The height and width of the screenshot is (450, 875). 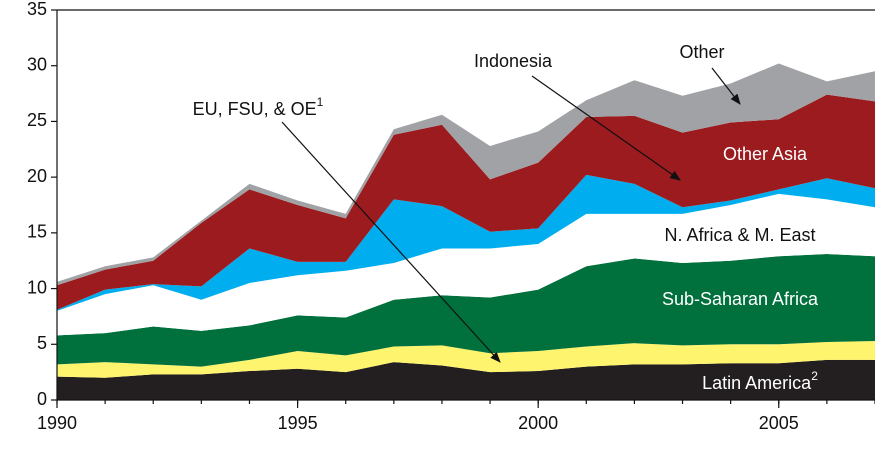 What do you see at coordinates (37, 176) in the screenshot?
I see `y-tick-label: 20` at bounding box center [37, 176].